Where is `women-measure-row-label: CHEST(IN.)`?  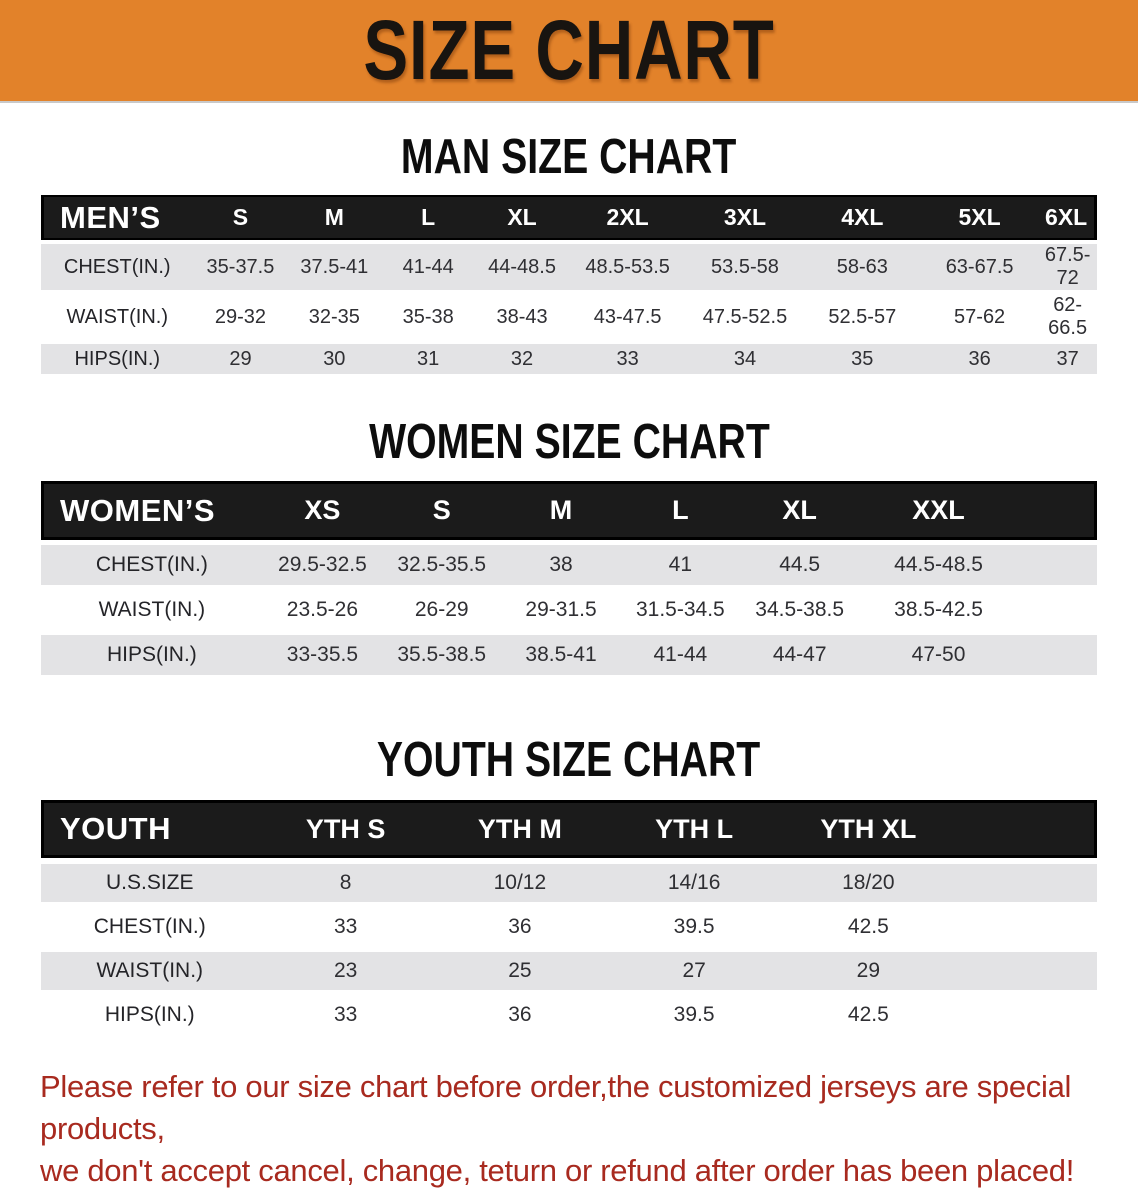
women-measure-row-label: CHEST(IN.) is located at coordinates (152, 565).